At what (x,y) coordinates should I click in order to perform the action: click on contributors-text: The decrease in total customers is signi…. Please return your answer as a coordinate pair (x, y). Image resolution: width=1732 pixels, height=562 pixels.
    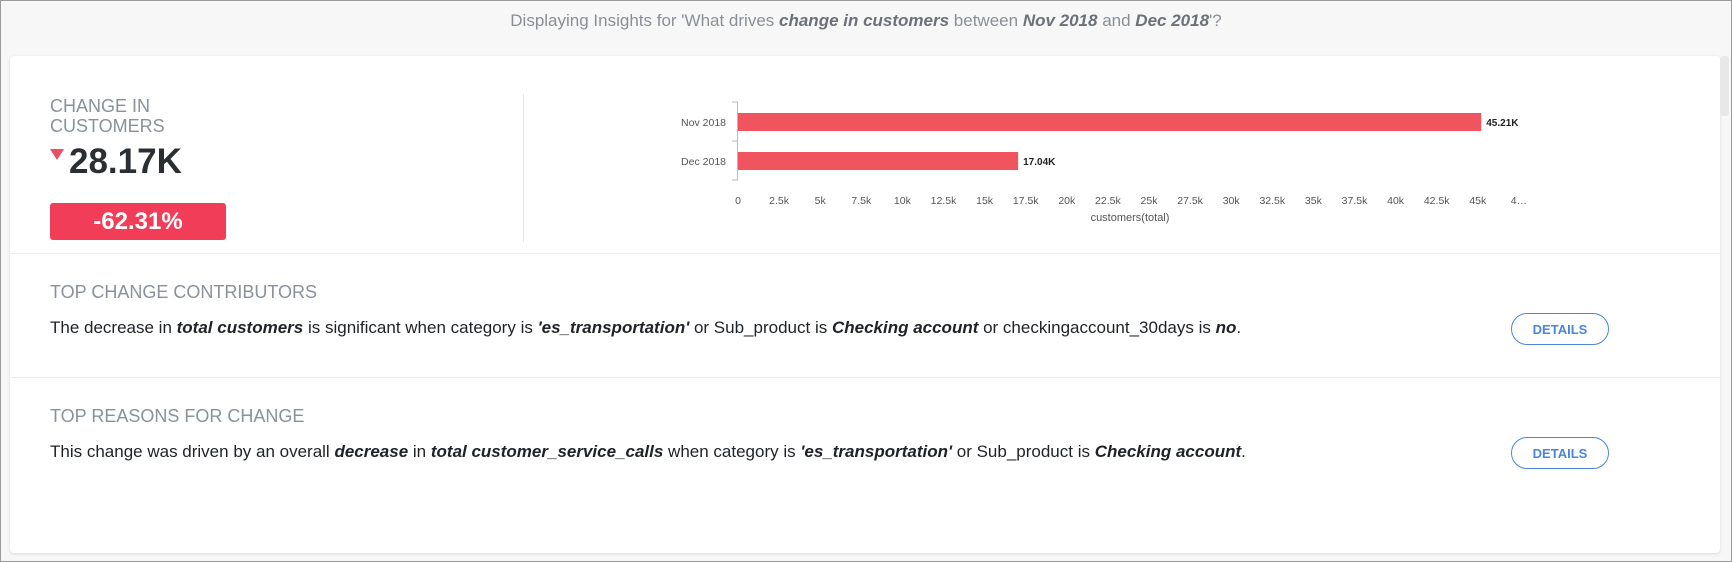
    Looking at the image, I should click on (645, 328).